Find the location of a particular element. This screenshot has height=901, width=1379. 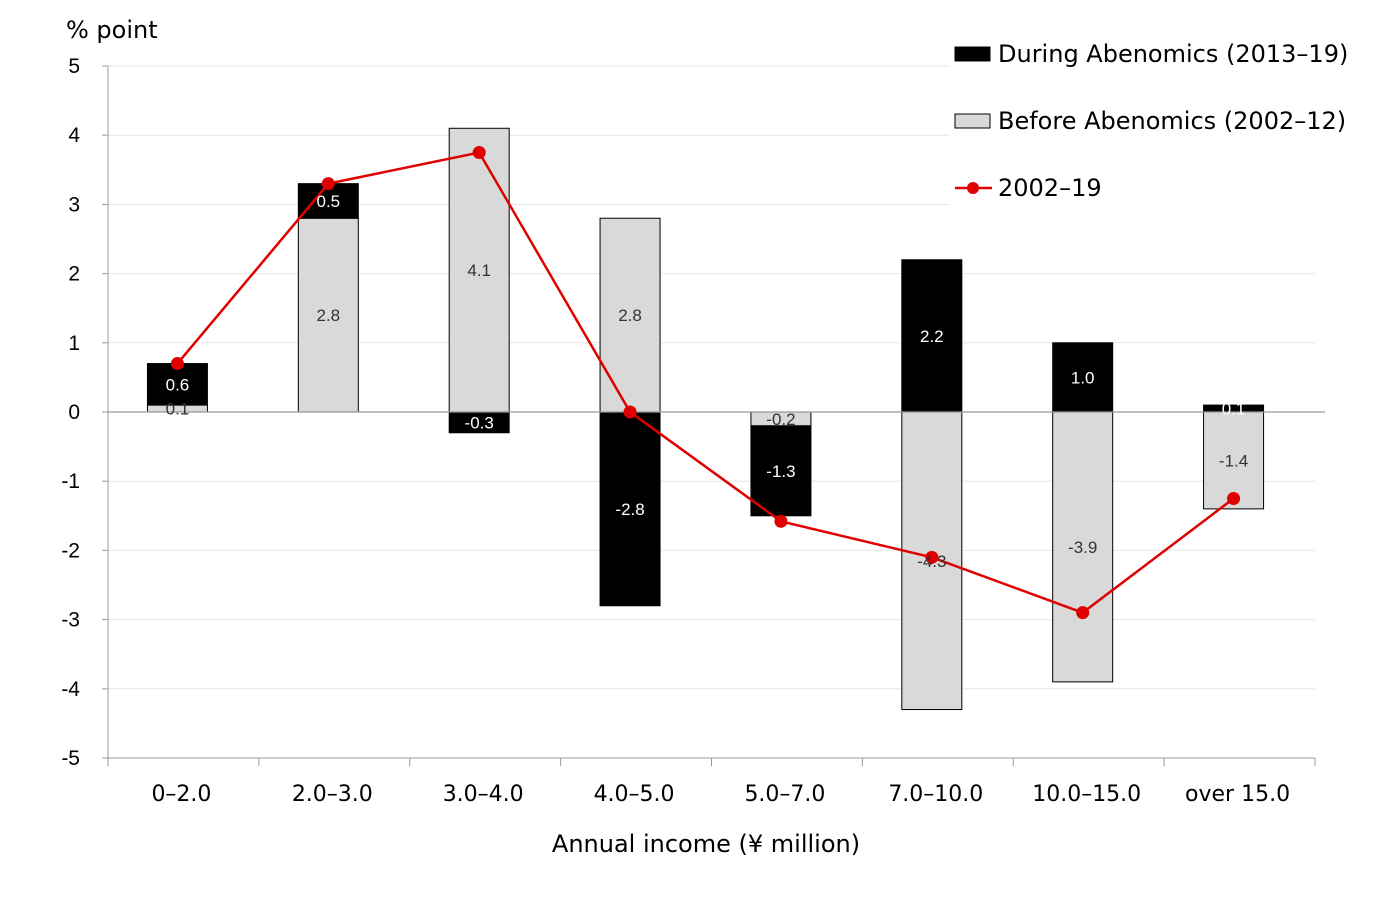

data-label-during: 2.2 is located at coordinates (932, 336).